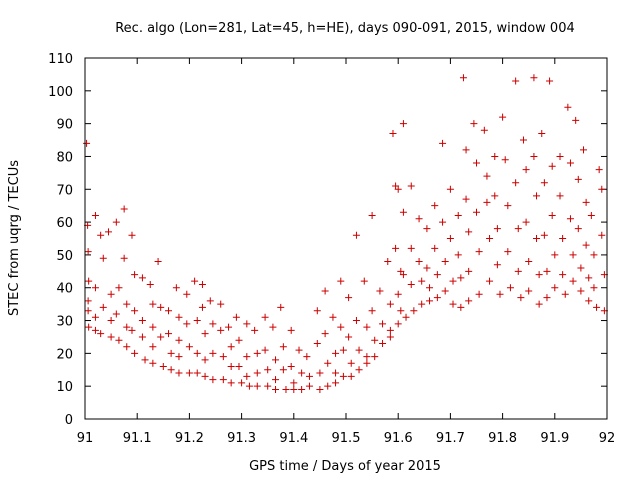 This screenshot has height=480, width=640. I want to click on y-tick-label: 50, so click(64, 256).